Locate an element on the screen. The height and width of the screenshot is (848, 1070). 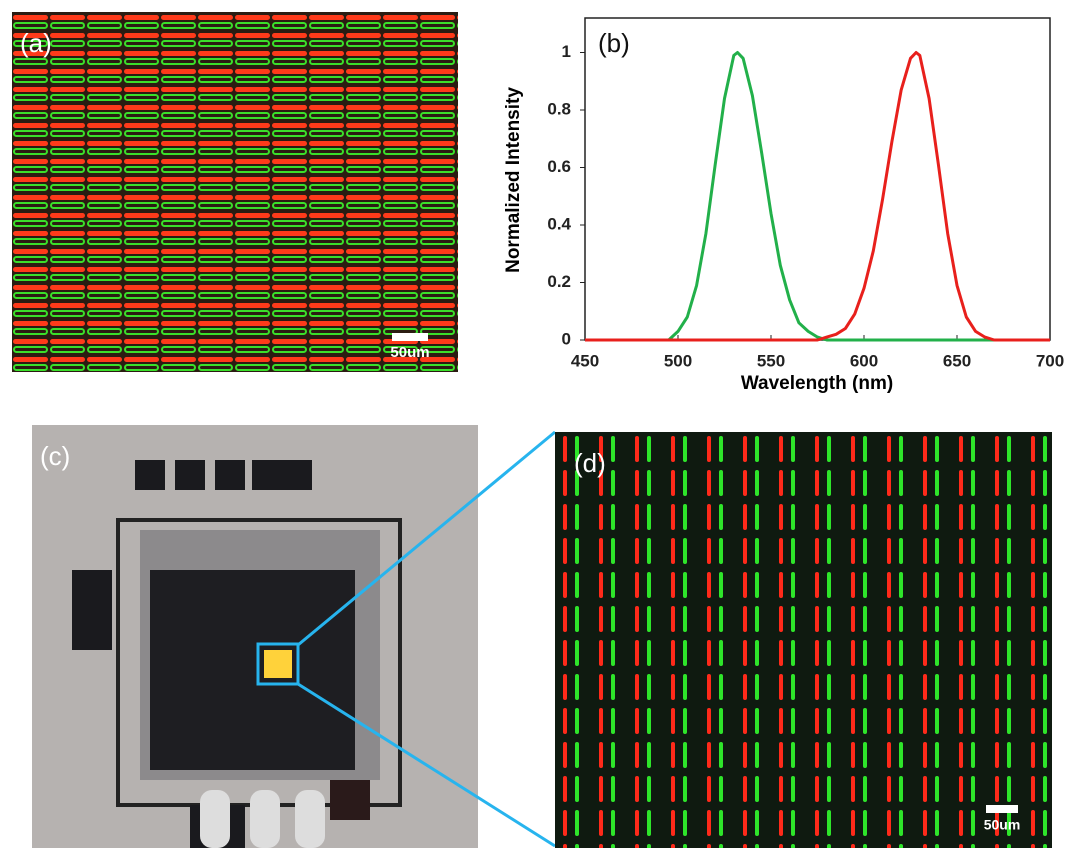
panel-label: (a) is located at coordinates (36, 43).